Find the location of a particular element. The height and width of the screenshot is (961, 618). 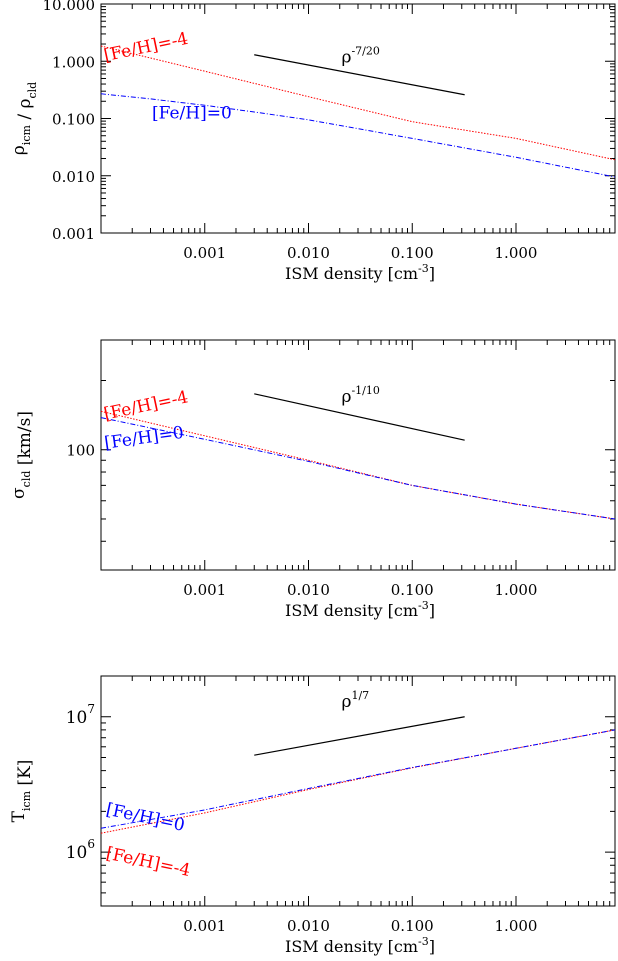

y-tick-label: 100 is located at coordinates (80, 451).